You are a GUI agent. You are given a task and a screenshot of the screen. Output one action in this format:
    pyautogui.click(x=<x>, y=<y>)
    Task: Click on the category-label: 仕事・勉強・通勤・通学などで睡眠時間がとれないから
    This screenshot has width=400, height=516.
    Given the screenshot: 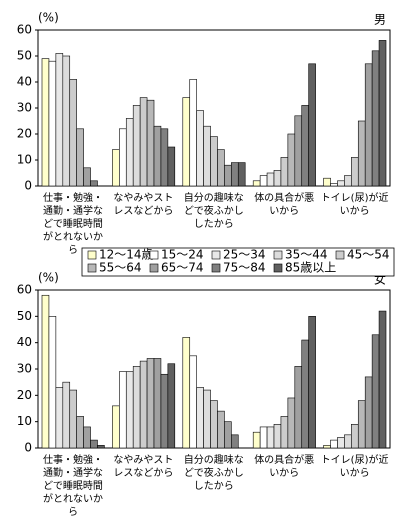 What is the action you would take?
    pyautogui.click(x=73, y=224)
    